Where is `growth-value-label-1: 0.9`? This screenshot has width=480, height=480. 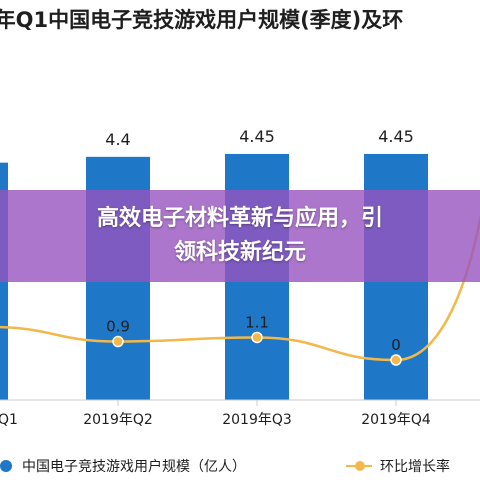
growth-value-label-1: 0.9 is located at coordinates (118, 327).